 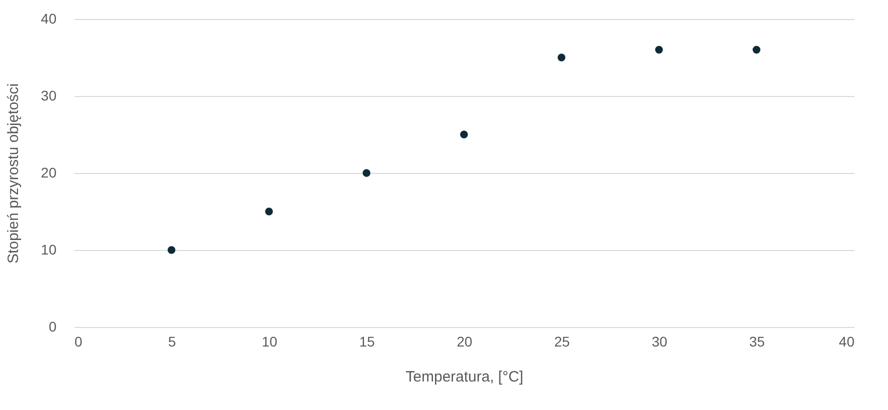 What do you see at coordinates (846, 342) in the screenshot?
I see `x-tick-label: 40` at bounding box center [846, 342].